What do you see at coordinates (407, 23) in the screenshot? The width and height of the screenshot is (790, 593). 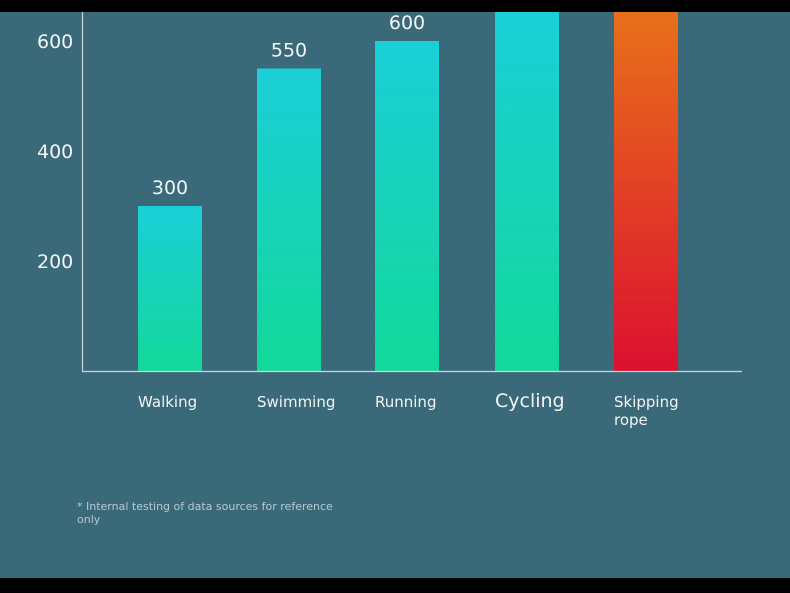 I see `data-label-running: 600` at bounding box center [407, 23].